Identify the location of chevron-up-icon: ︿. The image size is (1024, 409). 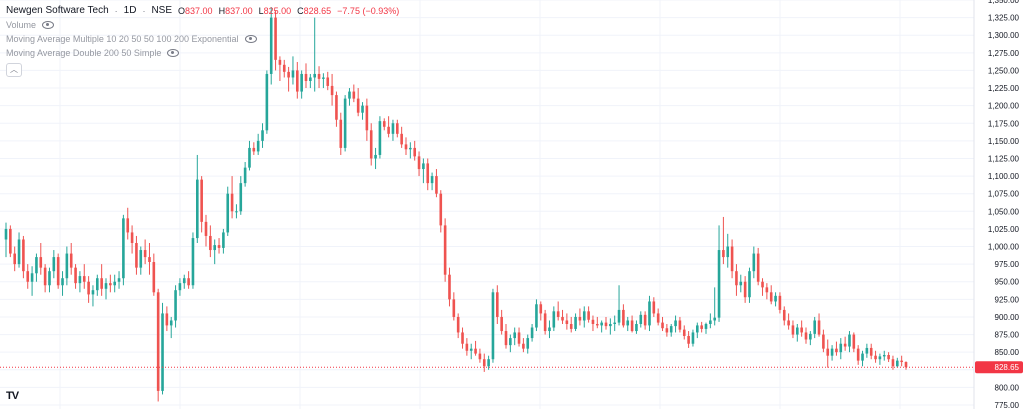
(14, 70).